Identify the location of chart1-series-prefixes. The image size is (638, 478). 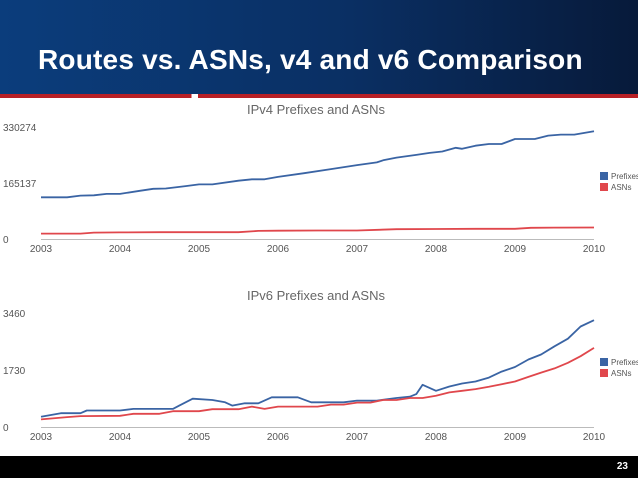
(318, 164).